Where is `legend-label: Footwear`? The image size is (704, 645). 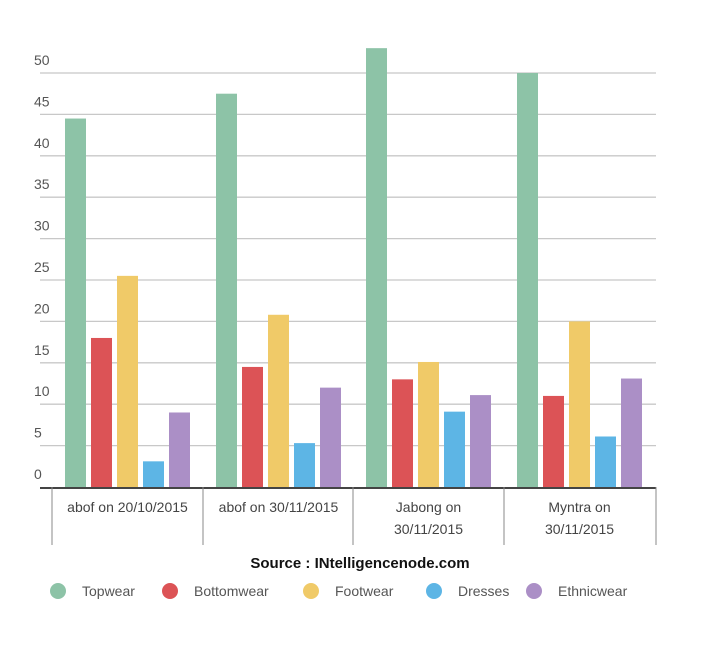
legend-label: Footwear is located at coordinates (364, 591).